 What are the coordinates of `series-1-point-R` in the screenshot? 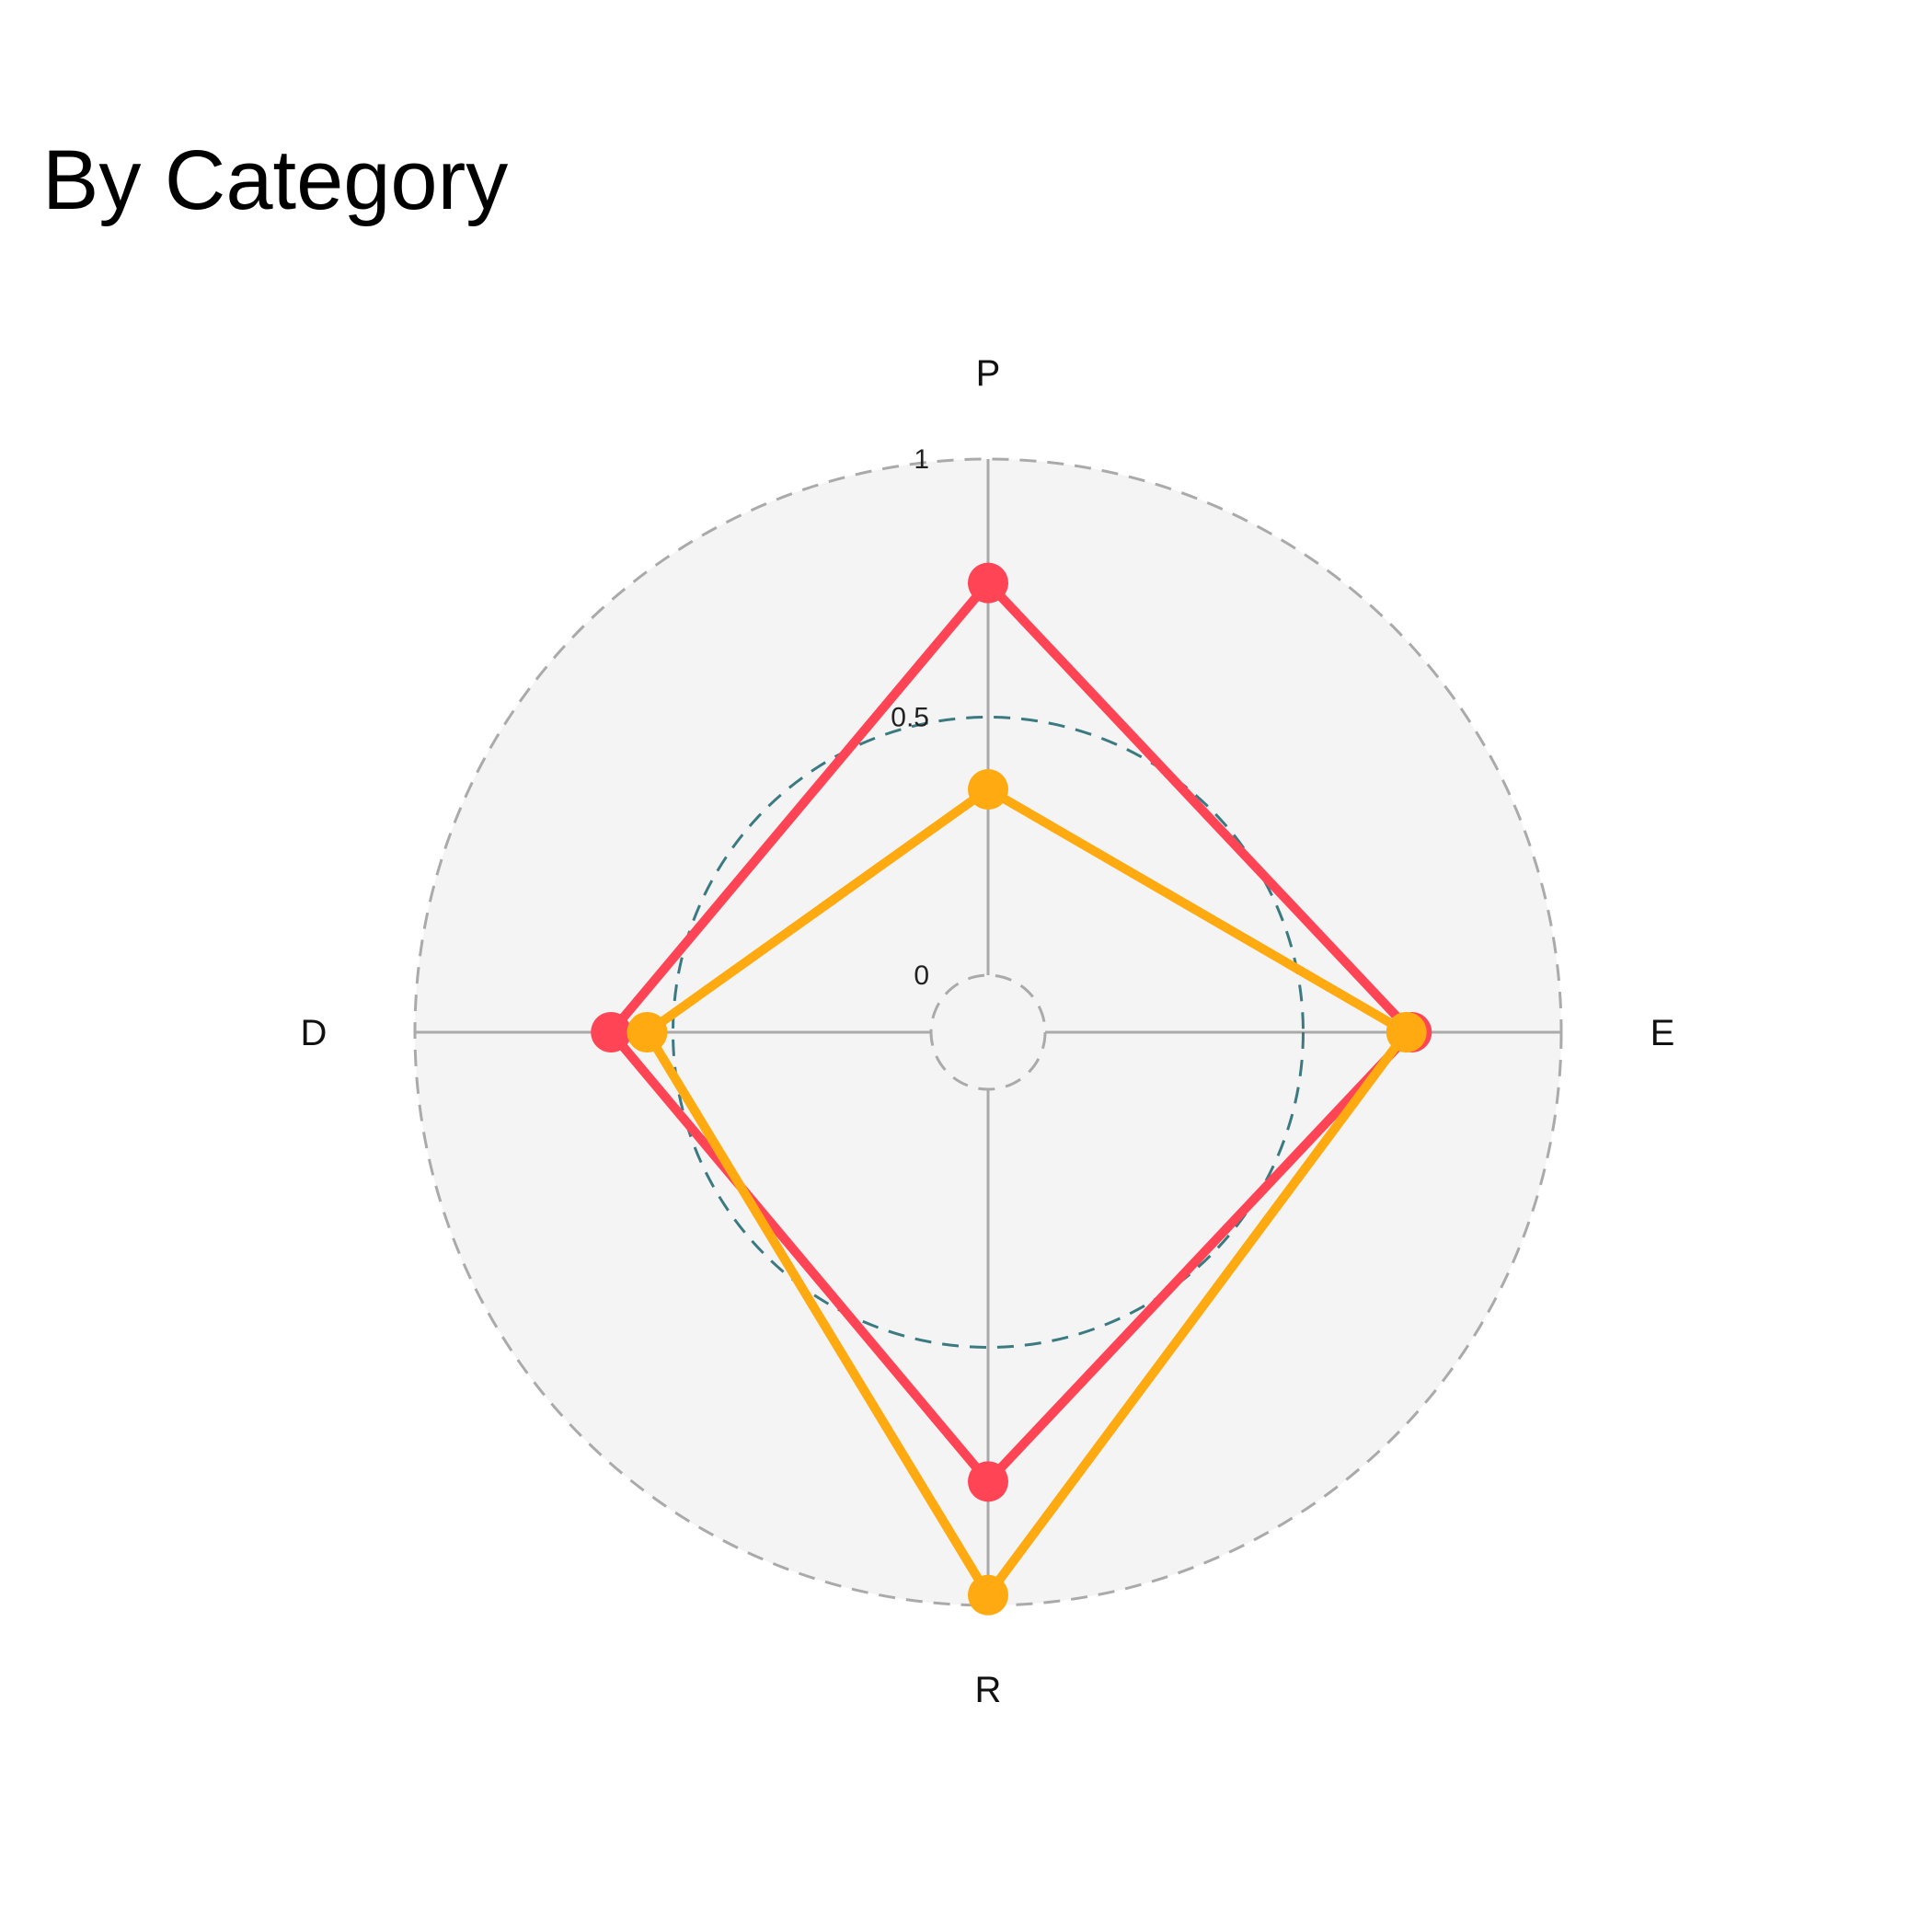 It's located at (988, 1595).